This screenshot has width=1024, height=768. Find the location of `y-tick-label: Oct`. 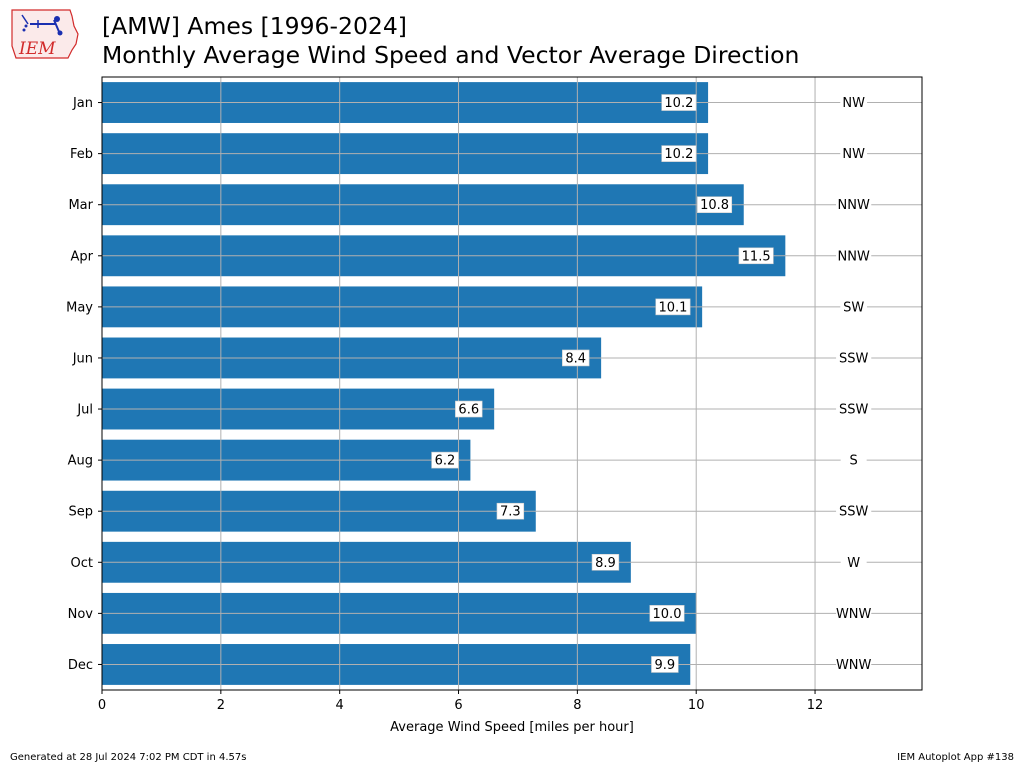

y-tick-label: Oct is located at coordinates (82, 563).